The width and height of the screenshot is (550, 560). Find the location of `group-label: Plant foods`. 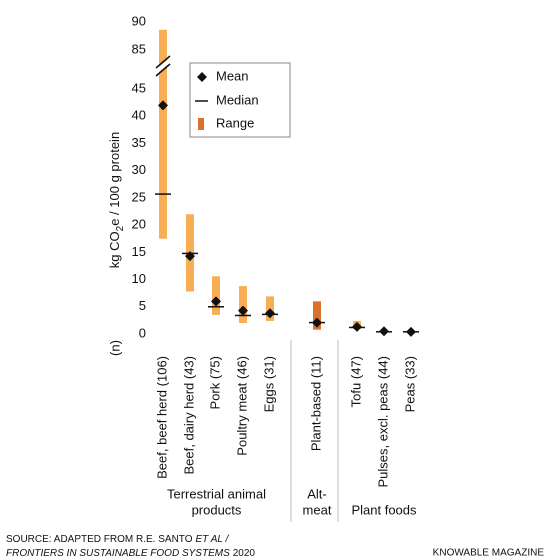

group-label: Plant foods is located at coordinates (384, 509).